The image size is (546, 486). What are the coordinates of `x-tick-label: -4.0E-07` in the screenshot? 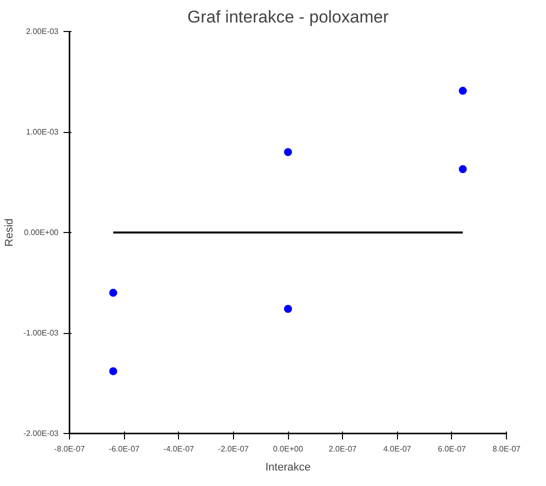 It's located at (179, 449).